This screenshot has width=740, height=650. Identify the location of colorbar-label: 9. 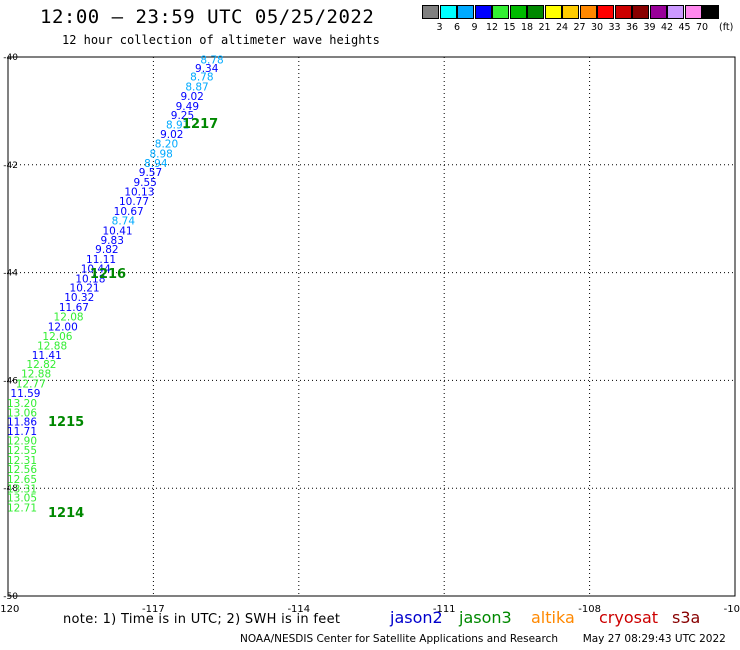
(474, 27).